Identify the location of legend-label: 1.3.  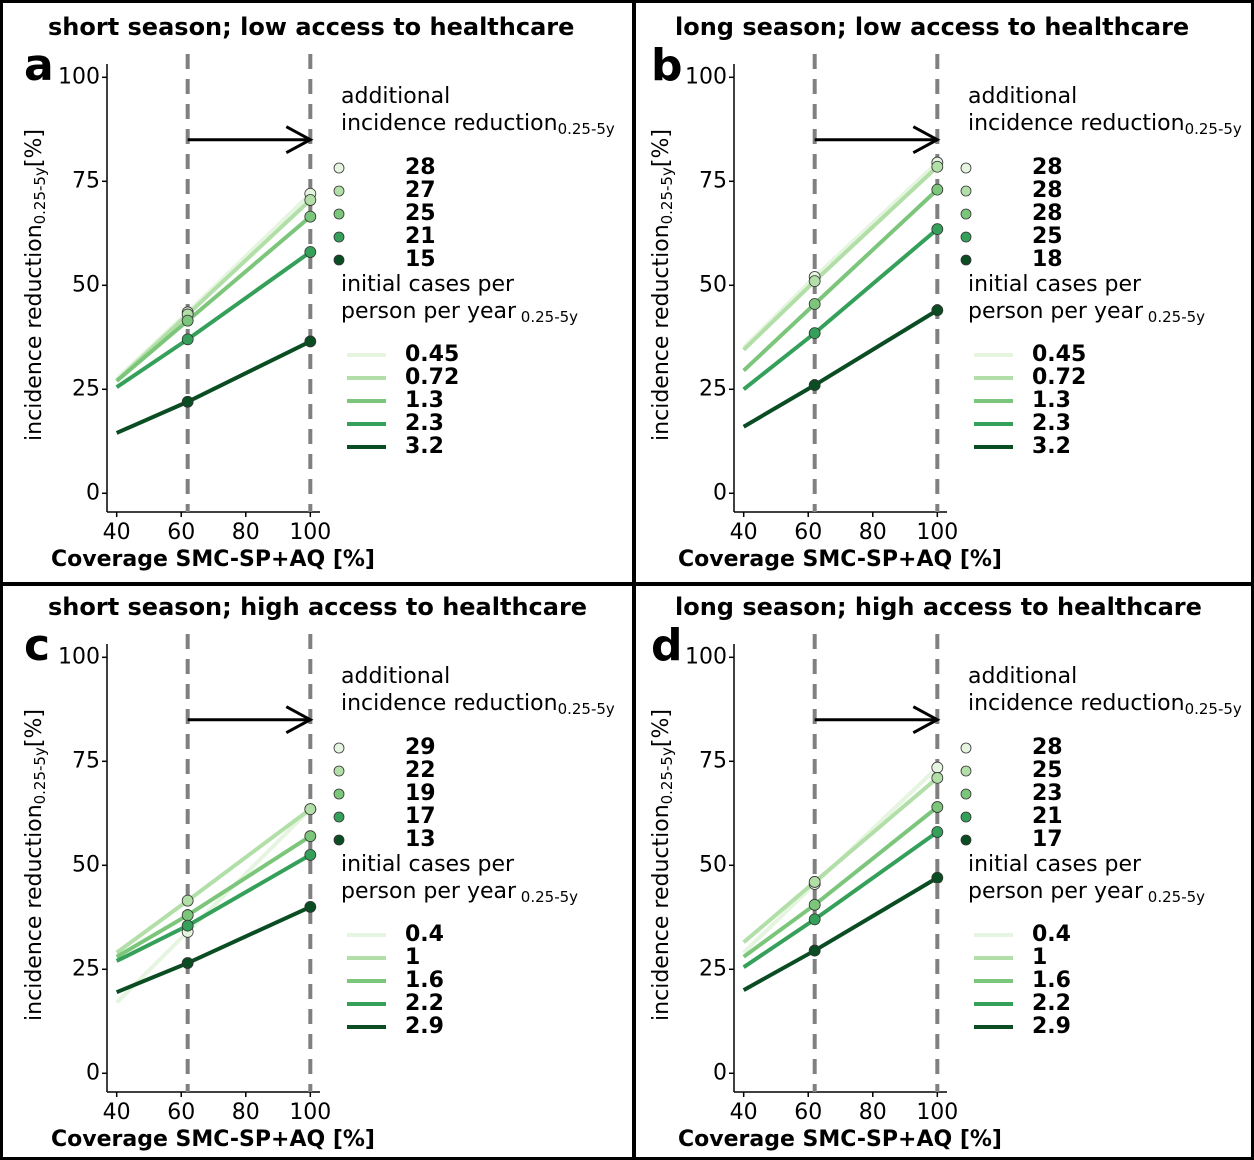
(424, 400).